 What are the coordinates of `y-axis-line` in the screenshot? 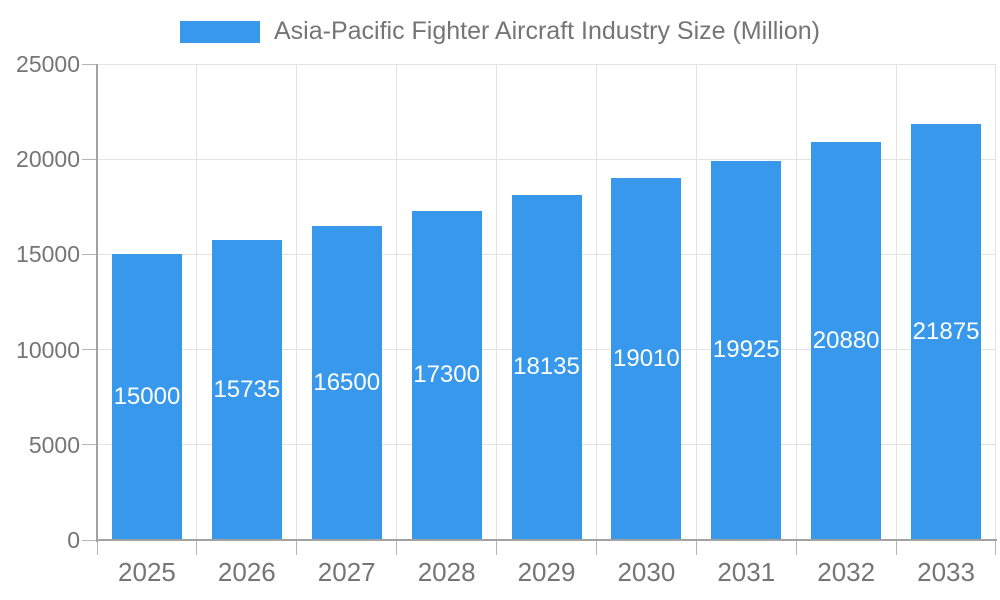 It's located at (97, 303).